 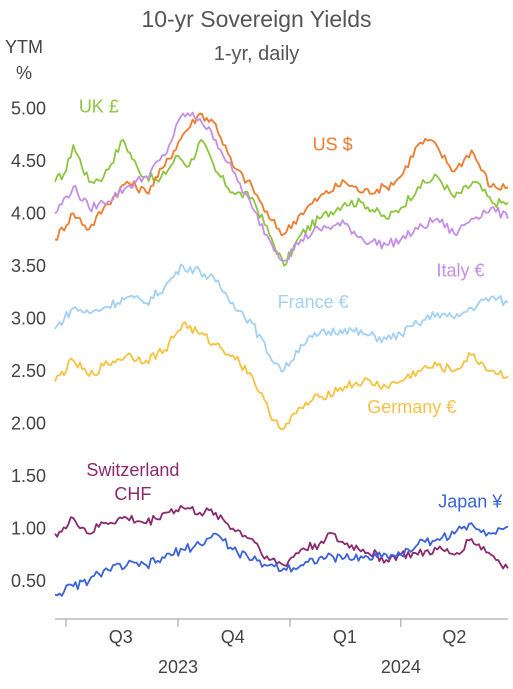 I want to click on series-label: Japan ¥, so click(x=470, y=501).